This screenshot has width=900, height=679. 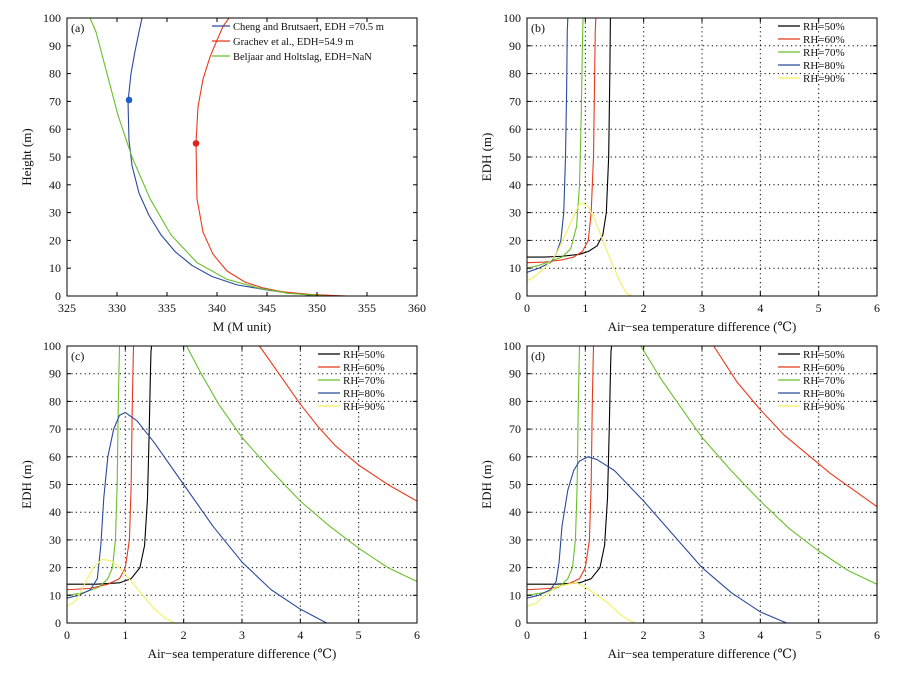 I want to click on panel-label: (d), so click(x=538, y=356).